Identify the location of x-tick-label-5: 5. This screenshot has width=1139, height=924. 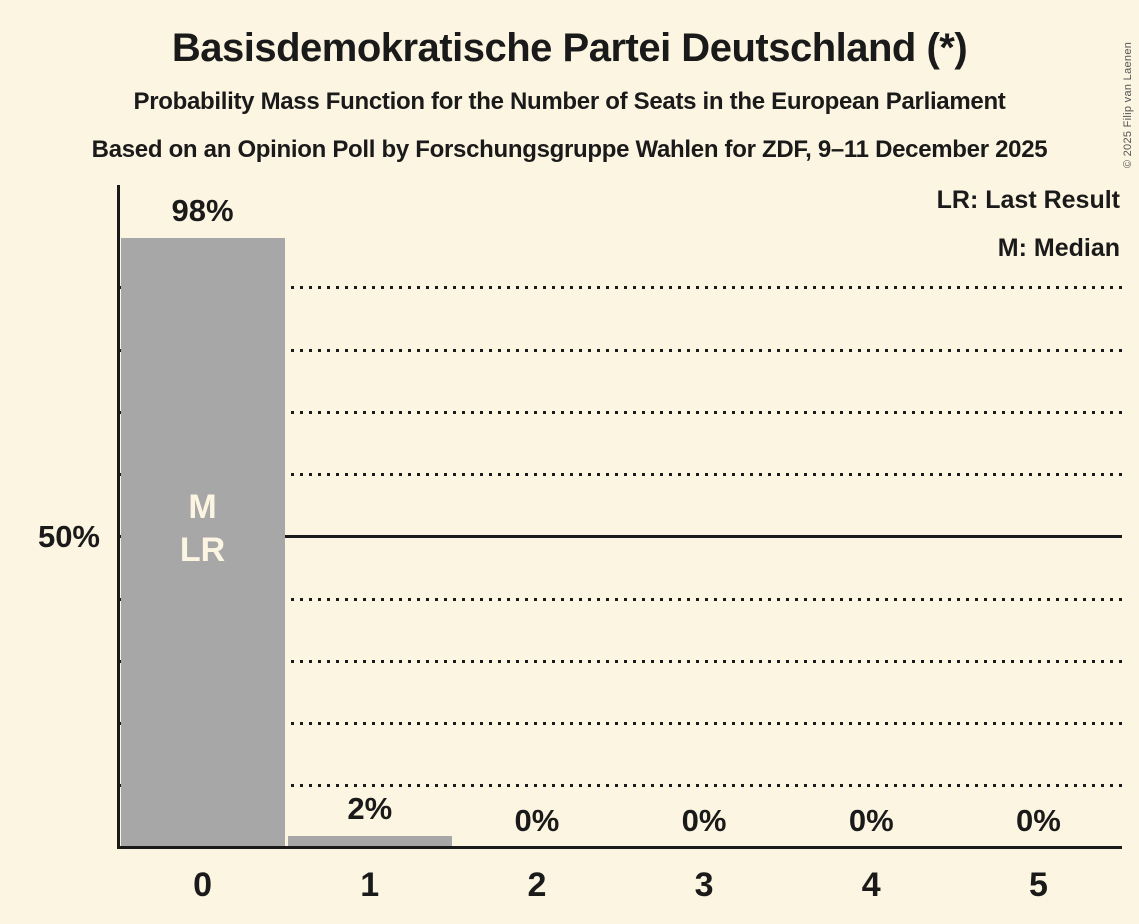
(1038, 885).